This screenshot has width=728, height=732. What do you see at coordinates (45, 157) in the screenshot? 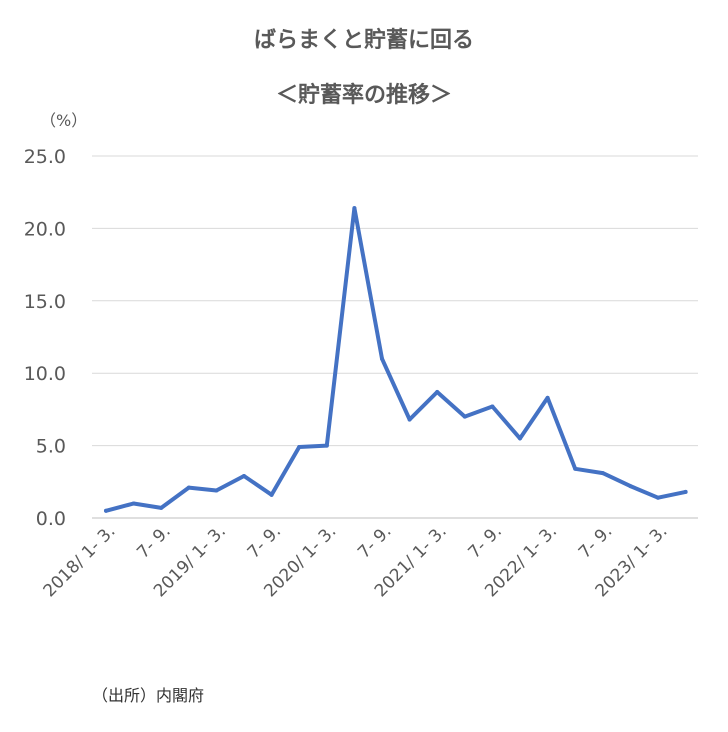
I see `y-tick-label: 25.0` at bounding box center [45, 157].